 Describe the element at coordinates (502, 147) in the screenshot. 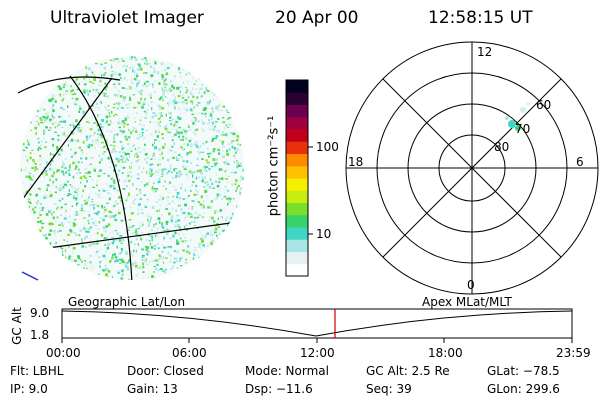

I see `mlat-label-80: 80` at that location.